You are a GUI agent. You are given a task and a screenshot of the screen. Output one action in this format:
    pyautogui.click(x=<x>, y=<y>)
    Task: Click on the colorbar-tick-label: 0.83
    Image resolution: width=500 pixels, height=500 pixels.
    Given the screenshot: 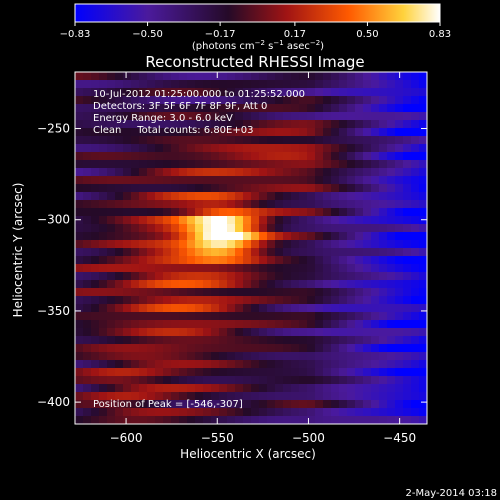 What is the action you would take?
    pyautogui.click(x=440, y=34)
    